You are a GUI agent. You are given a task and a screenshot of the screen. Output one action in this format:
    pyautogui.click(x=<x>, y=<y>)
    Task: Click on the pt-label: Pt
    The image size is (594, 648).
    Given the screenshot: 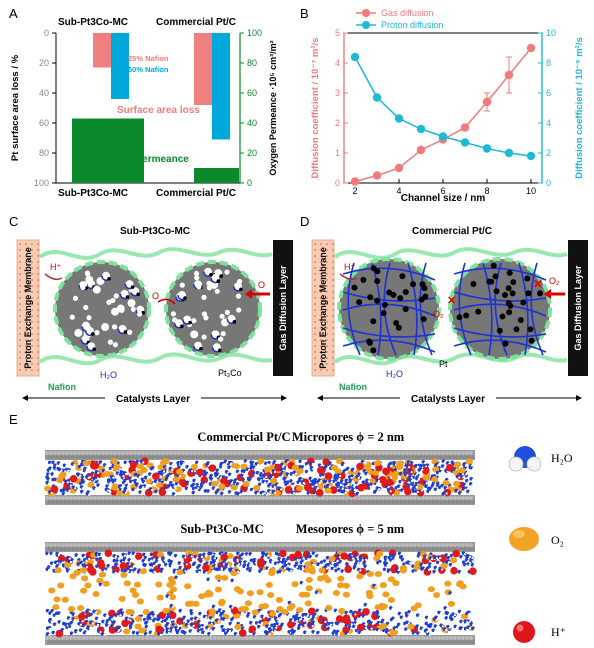 What is the action you would take?
    pyautogui.click(x=443, y=364)
    